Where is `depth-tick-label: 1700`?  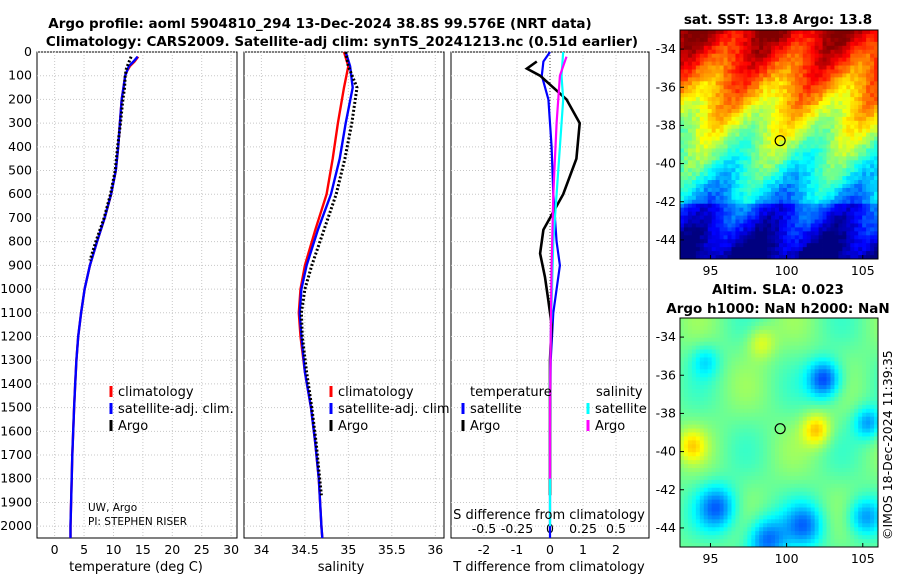 depth-tick-label: 1700 is located at coordinates (16, 454).